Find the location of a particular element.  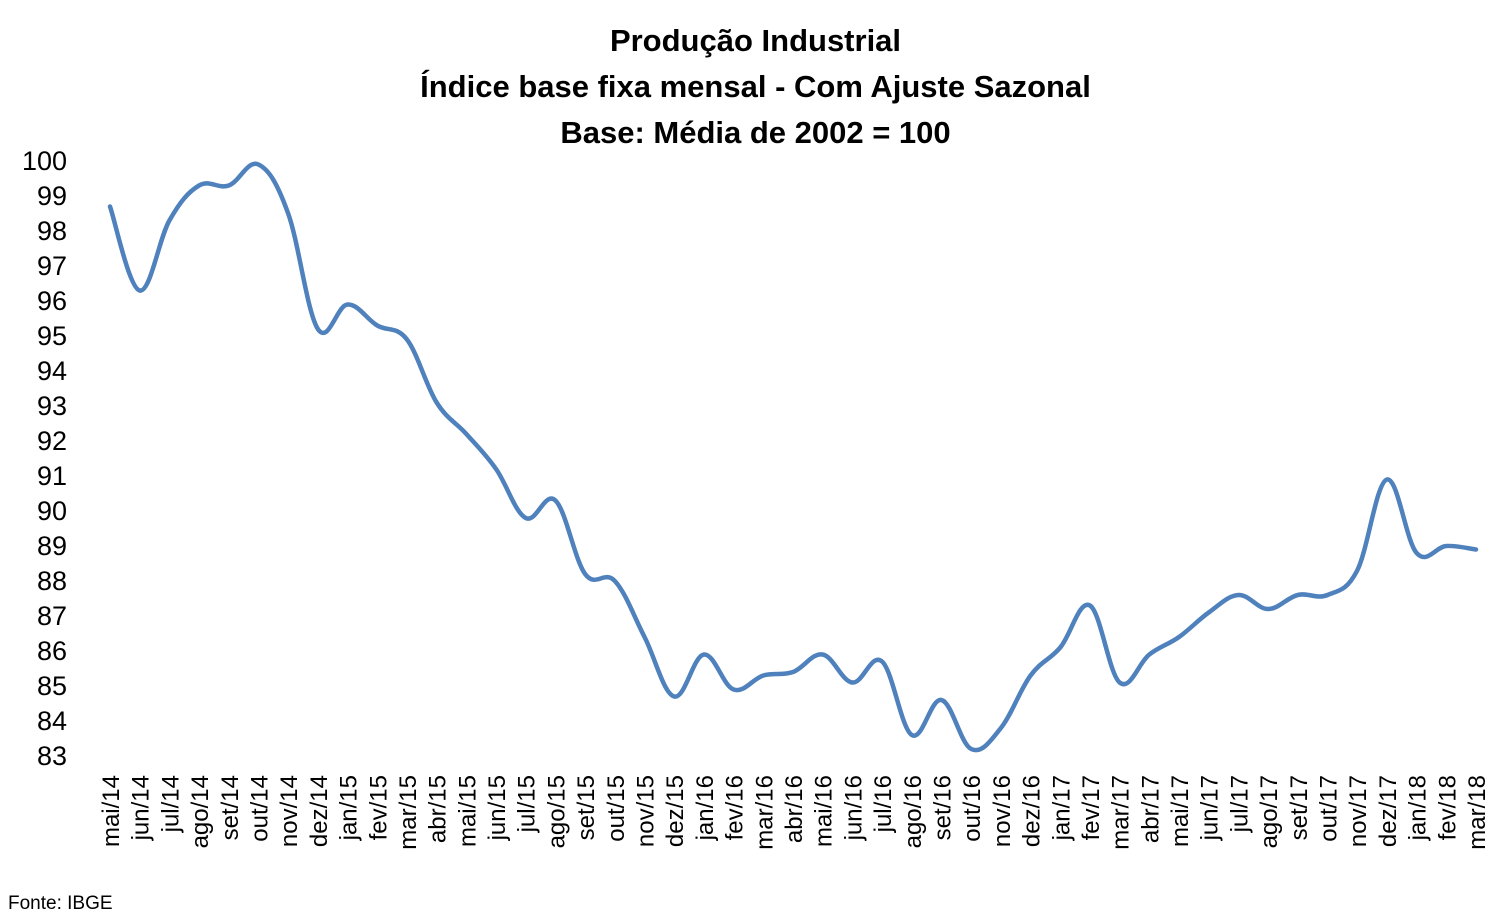

data-point-abr/15 is located at coordinates (437, 403).